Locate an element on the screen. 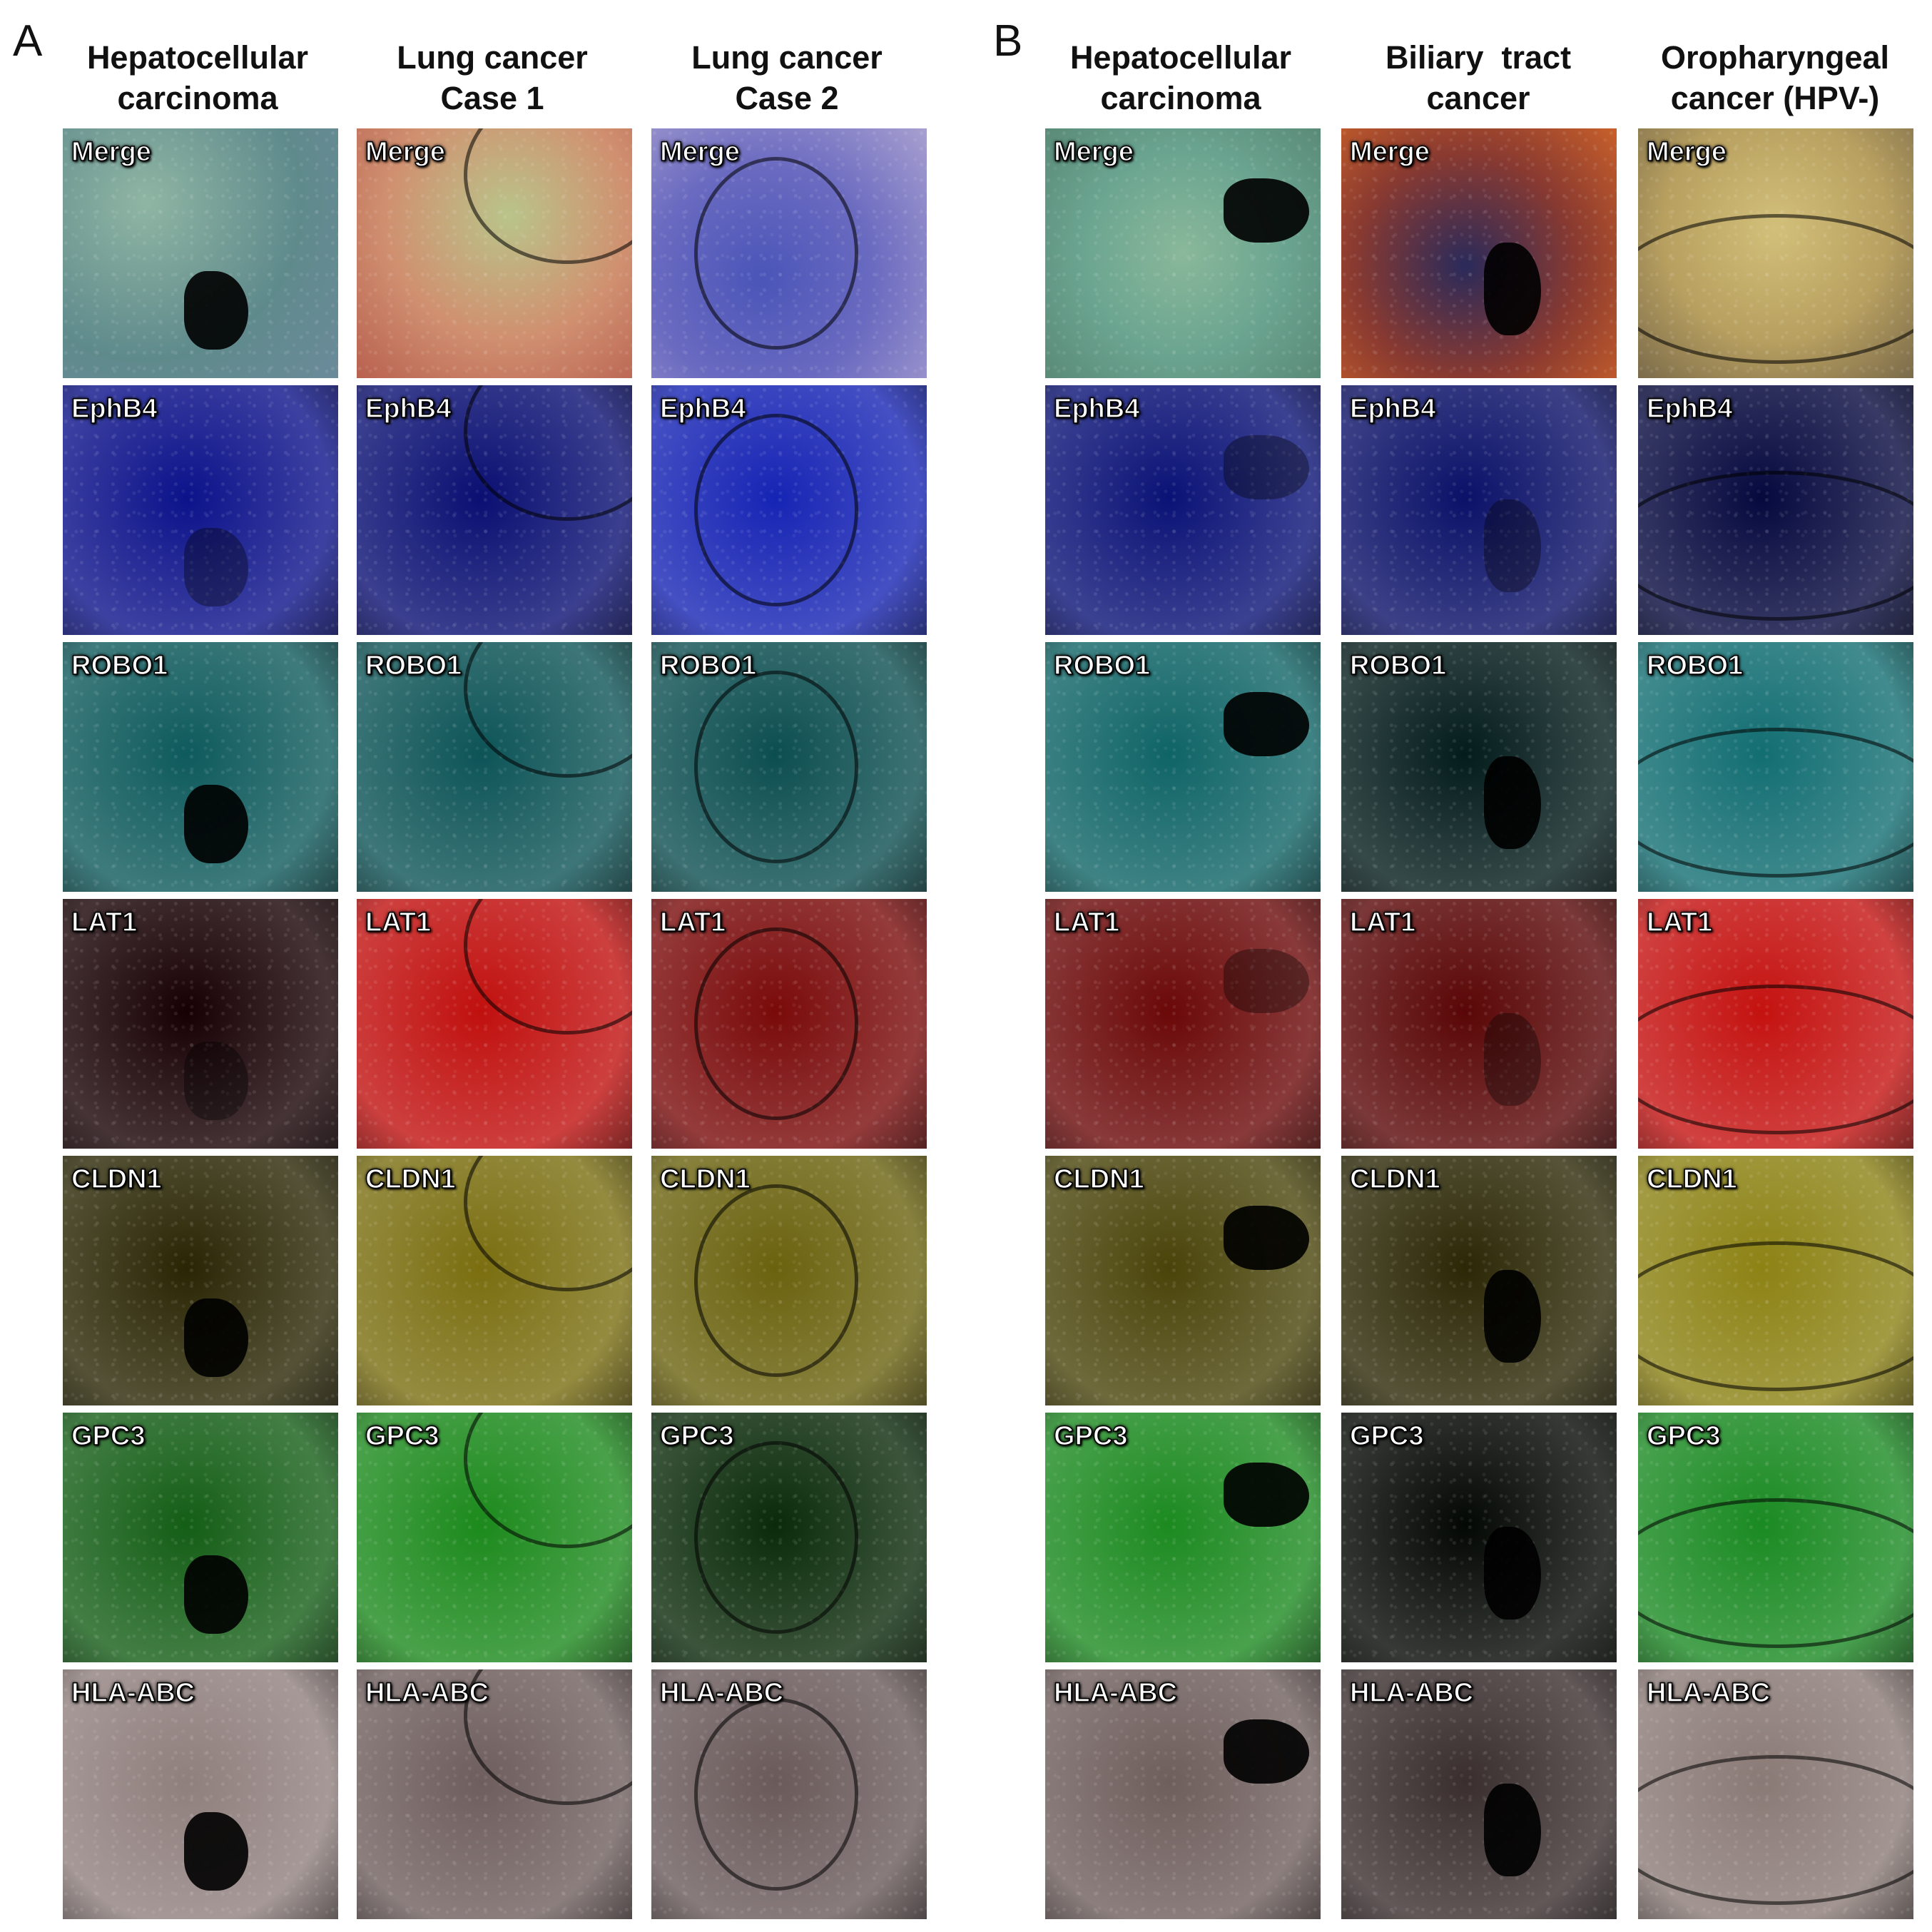 The height and width of the screenshot is (1932, 1932). column-header-line1: Biliary tract is located at coordinates (1478, 57).